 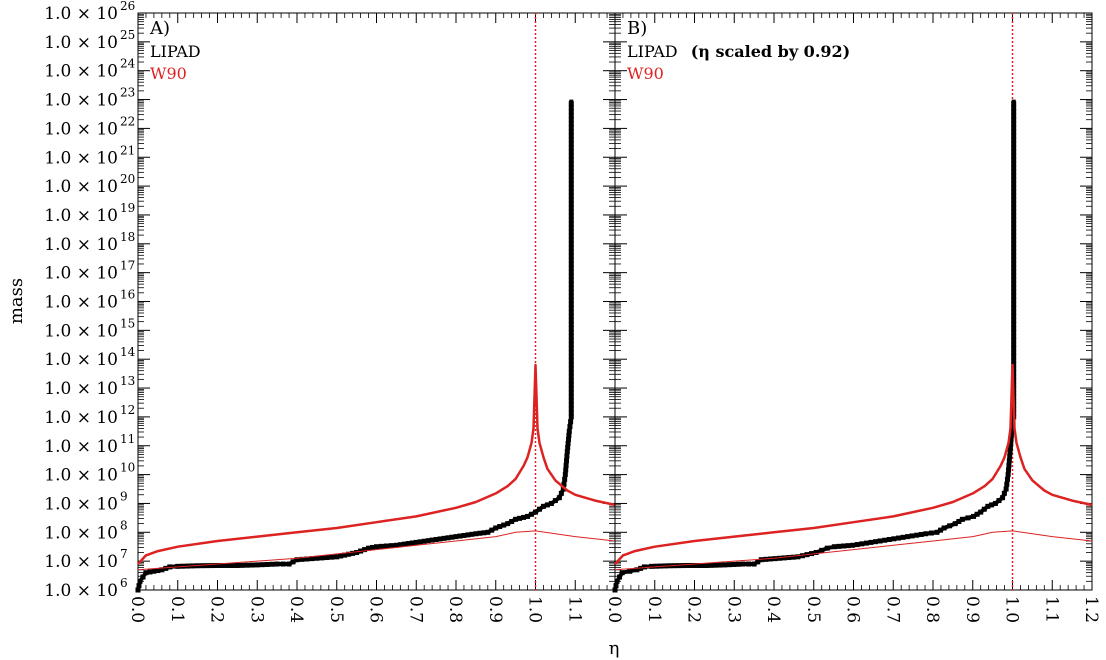 I want to click on y-axis-title: mass, so click(x=16, y=301).